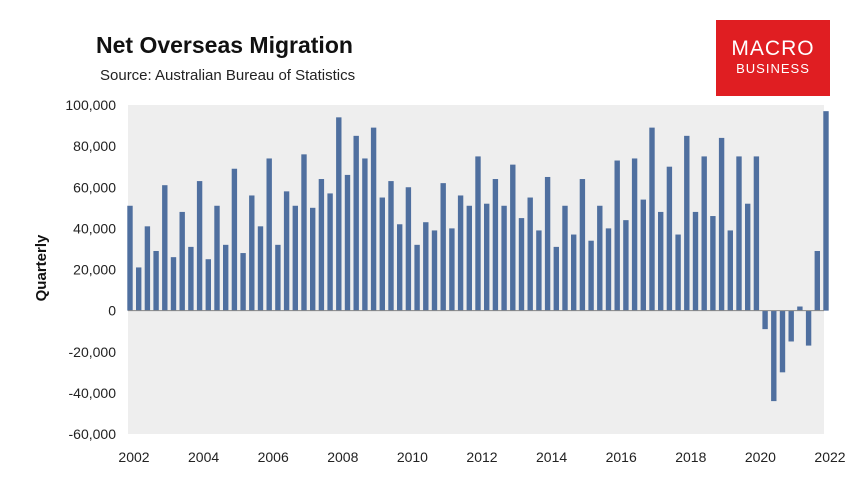 The height and width of the screenshot is (481, 865). Describe the element at coordinates (551, 457) in the screenshot. I see `x-tick-label: 2014` at that location.